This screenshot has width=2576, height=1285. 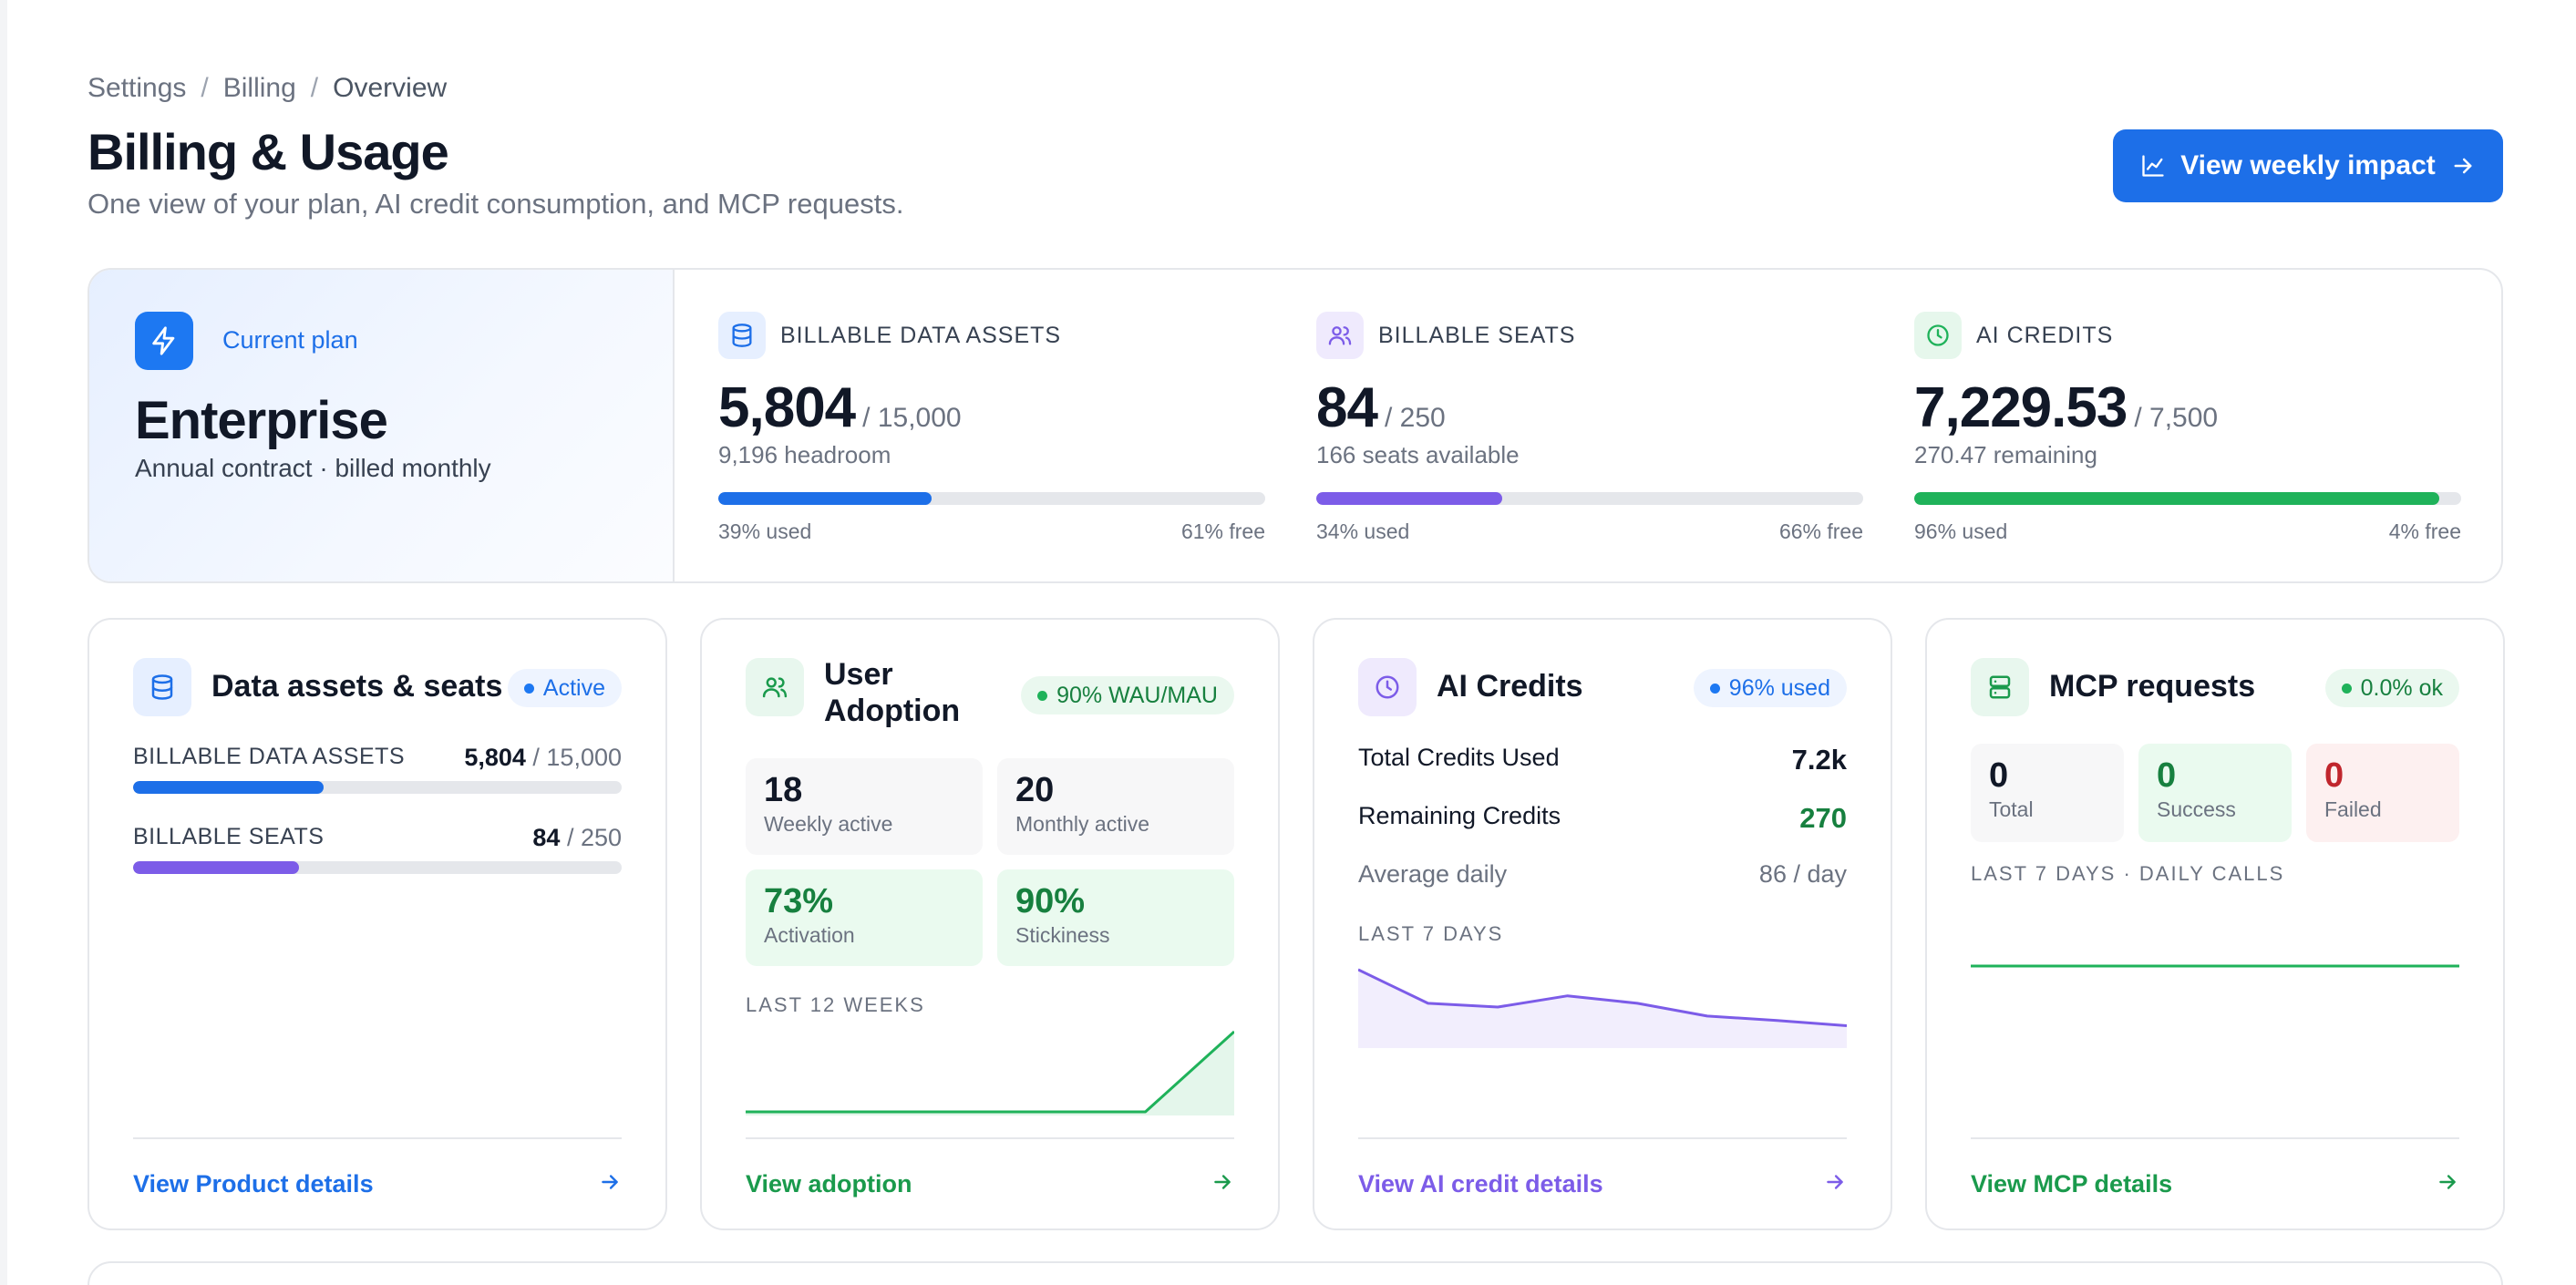 I want to click on section-label: LAST 7 DAYS, so click(x=1431, y=934).